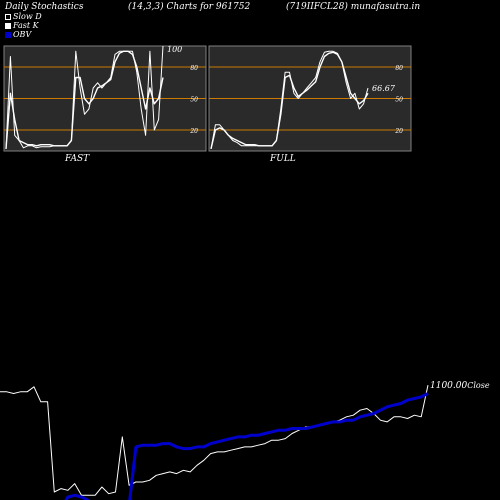 This screenshot has height=500, width=500. I want to click on legend-slow-d-swatch, so click(8, 17).